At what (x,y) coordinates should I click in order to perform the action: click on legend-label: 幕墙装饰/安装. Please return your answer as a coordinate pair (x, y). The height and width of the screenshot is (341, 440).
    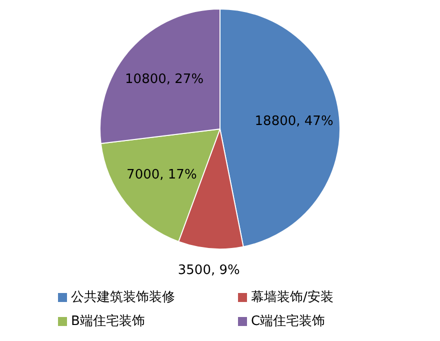
    Looking at the image, I should click on (292, 297).